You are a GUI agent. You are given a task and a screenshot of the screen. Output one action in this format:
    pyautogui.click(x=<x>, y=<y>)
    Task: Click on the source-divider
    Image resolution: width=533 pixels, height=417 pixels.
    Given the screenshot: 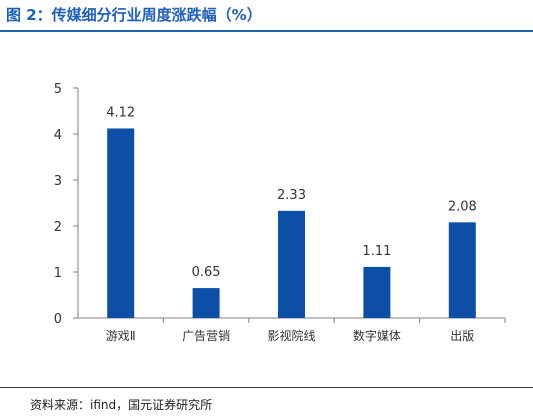 What is the action you would take?
    pyautogui.click(x=266, y=387)
    